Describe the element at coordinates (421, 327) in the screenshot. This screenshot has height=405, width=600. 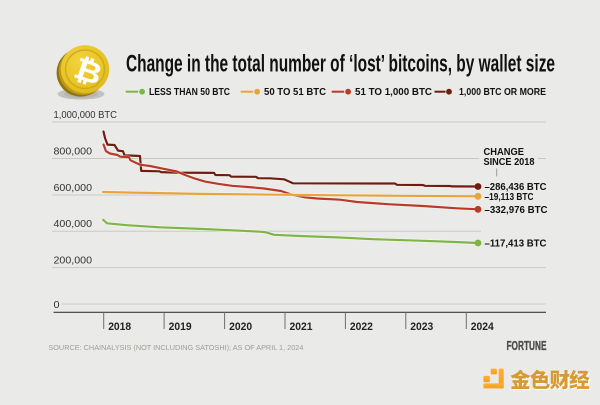
I see `svg-text: 2023` at that location.